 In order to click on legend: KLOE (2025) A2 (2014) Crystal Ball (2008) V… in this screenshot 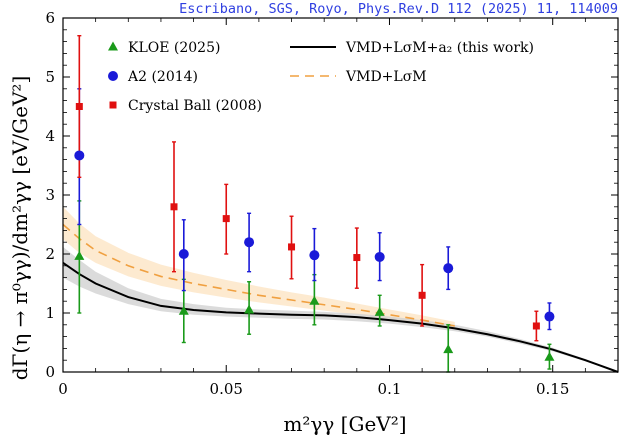, I will do `click(321, 77)`.